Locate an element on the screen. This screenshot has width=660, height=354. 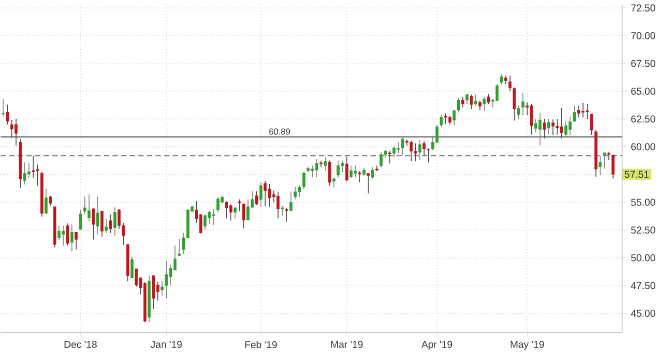
ref-line-label: 60.89 is located at coordinates (279, 131).